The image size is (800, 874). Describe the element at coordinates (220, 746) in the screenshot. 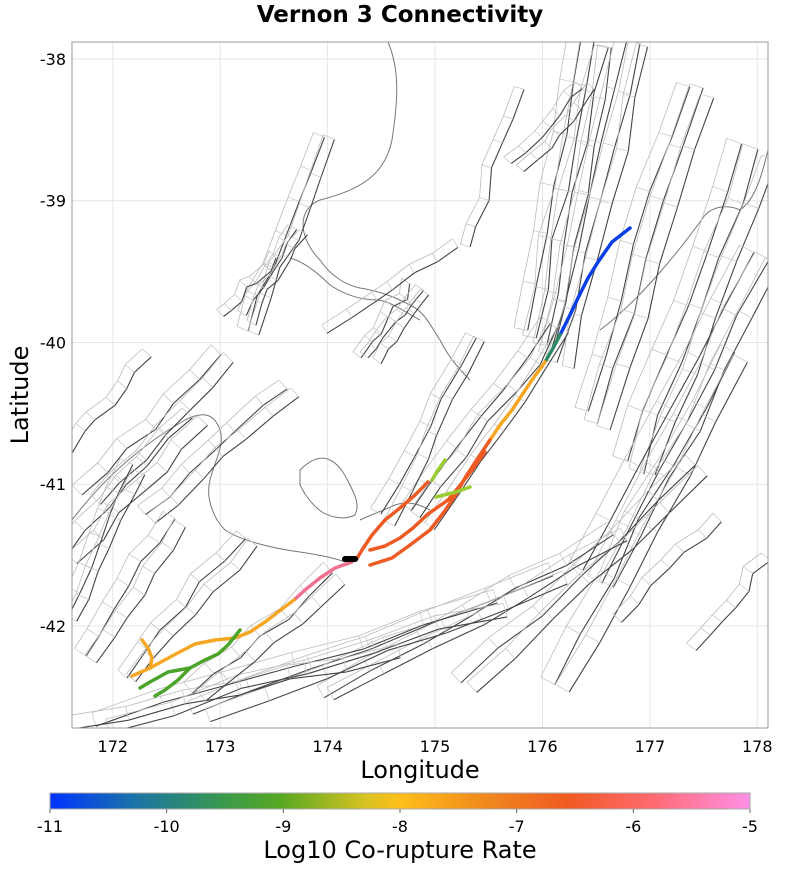

I see `x-tick-label: 173` at that location.